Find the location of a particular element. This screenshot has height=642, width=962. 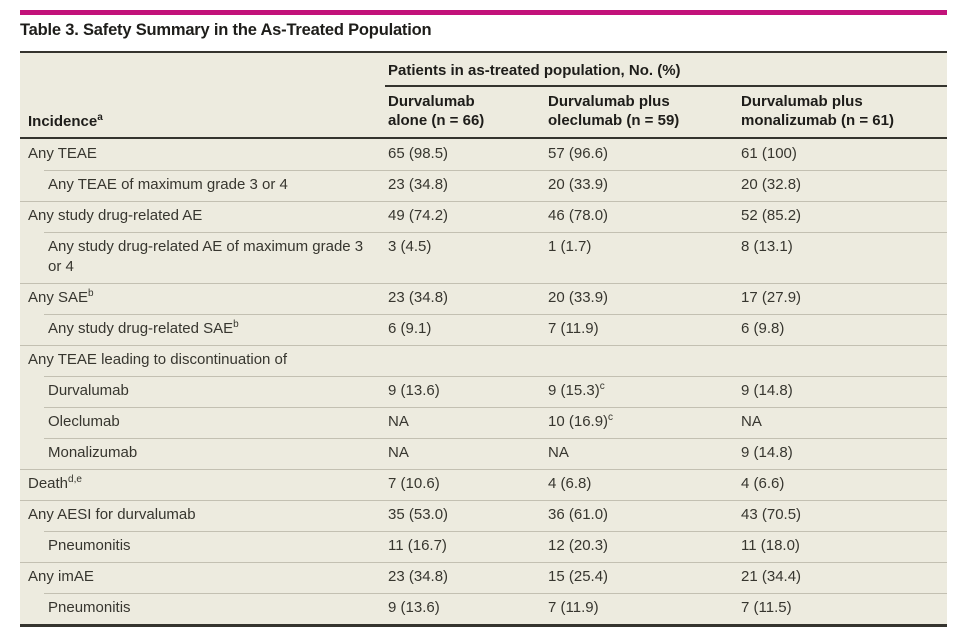

cell-value: 46 (78.0) is located at coordinates (578, 215).